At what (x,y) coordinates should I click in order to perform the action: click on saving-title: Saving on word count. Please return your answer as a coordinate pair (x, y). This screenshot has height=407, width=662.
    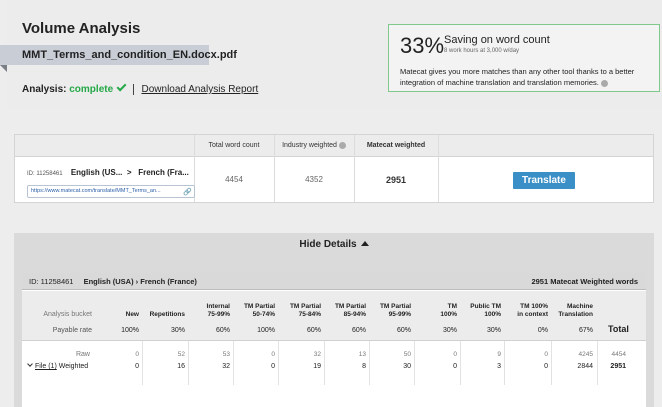
    Looking at the image, I should click on (497, 40).